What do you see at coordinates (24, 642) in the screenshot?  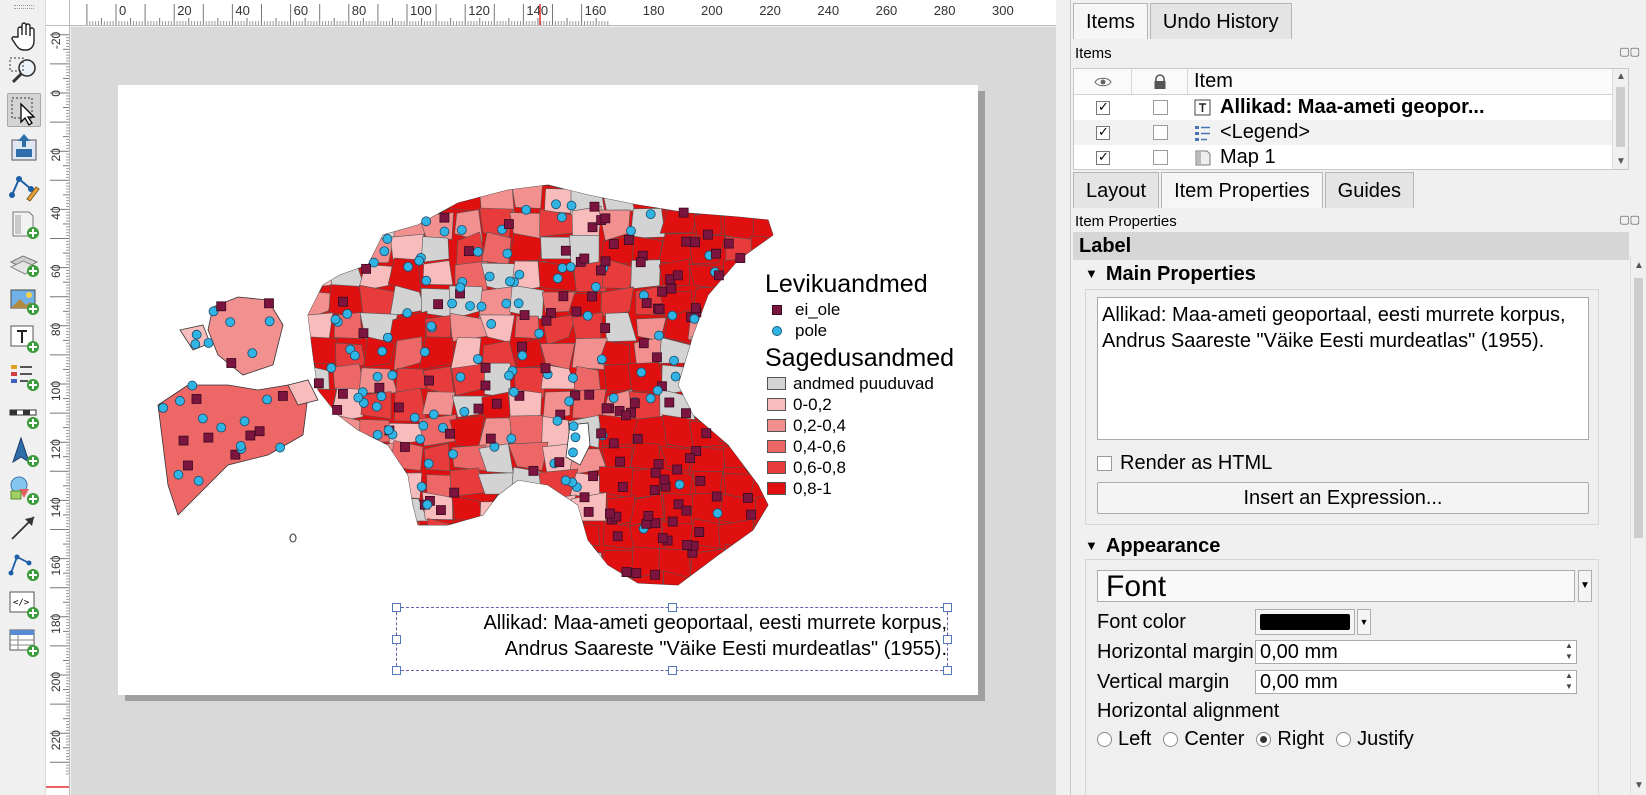 I see `add-attribute-table-icon` at bounding box center [24, 642].